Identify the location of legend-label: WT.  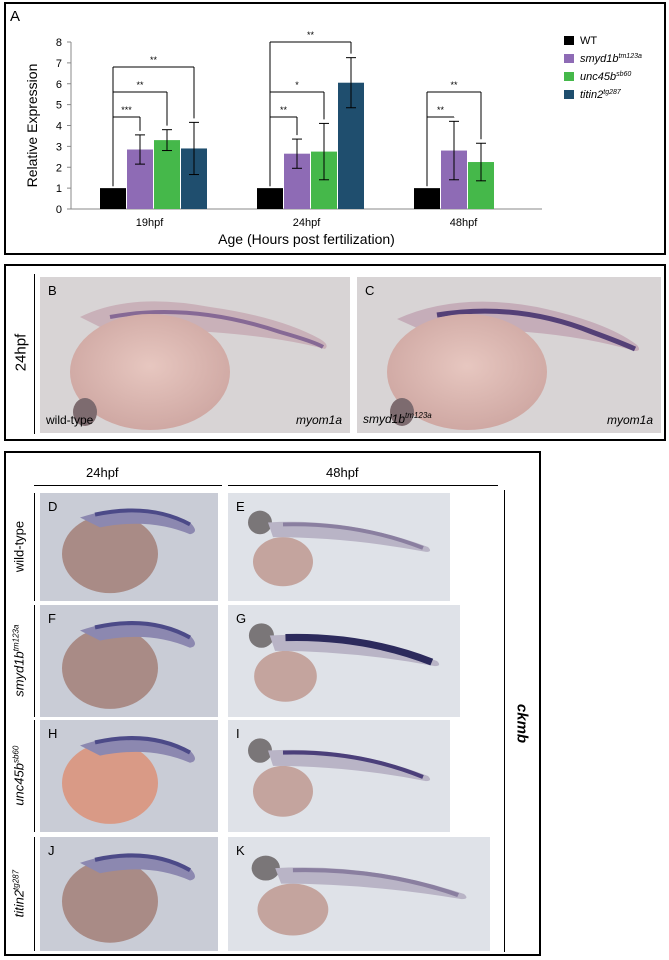
(588, 41).